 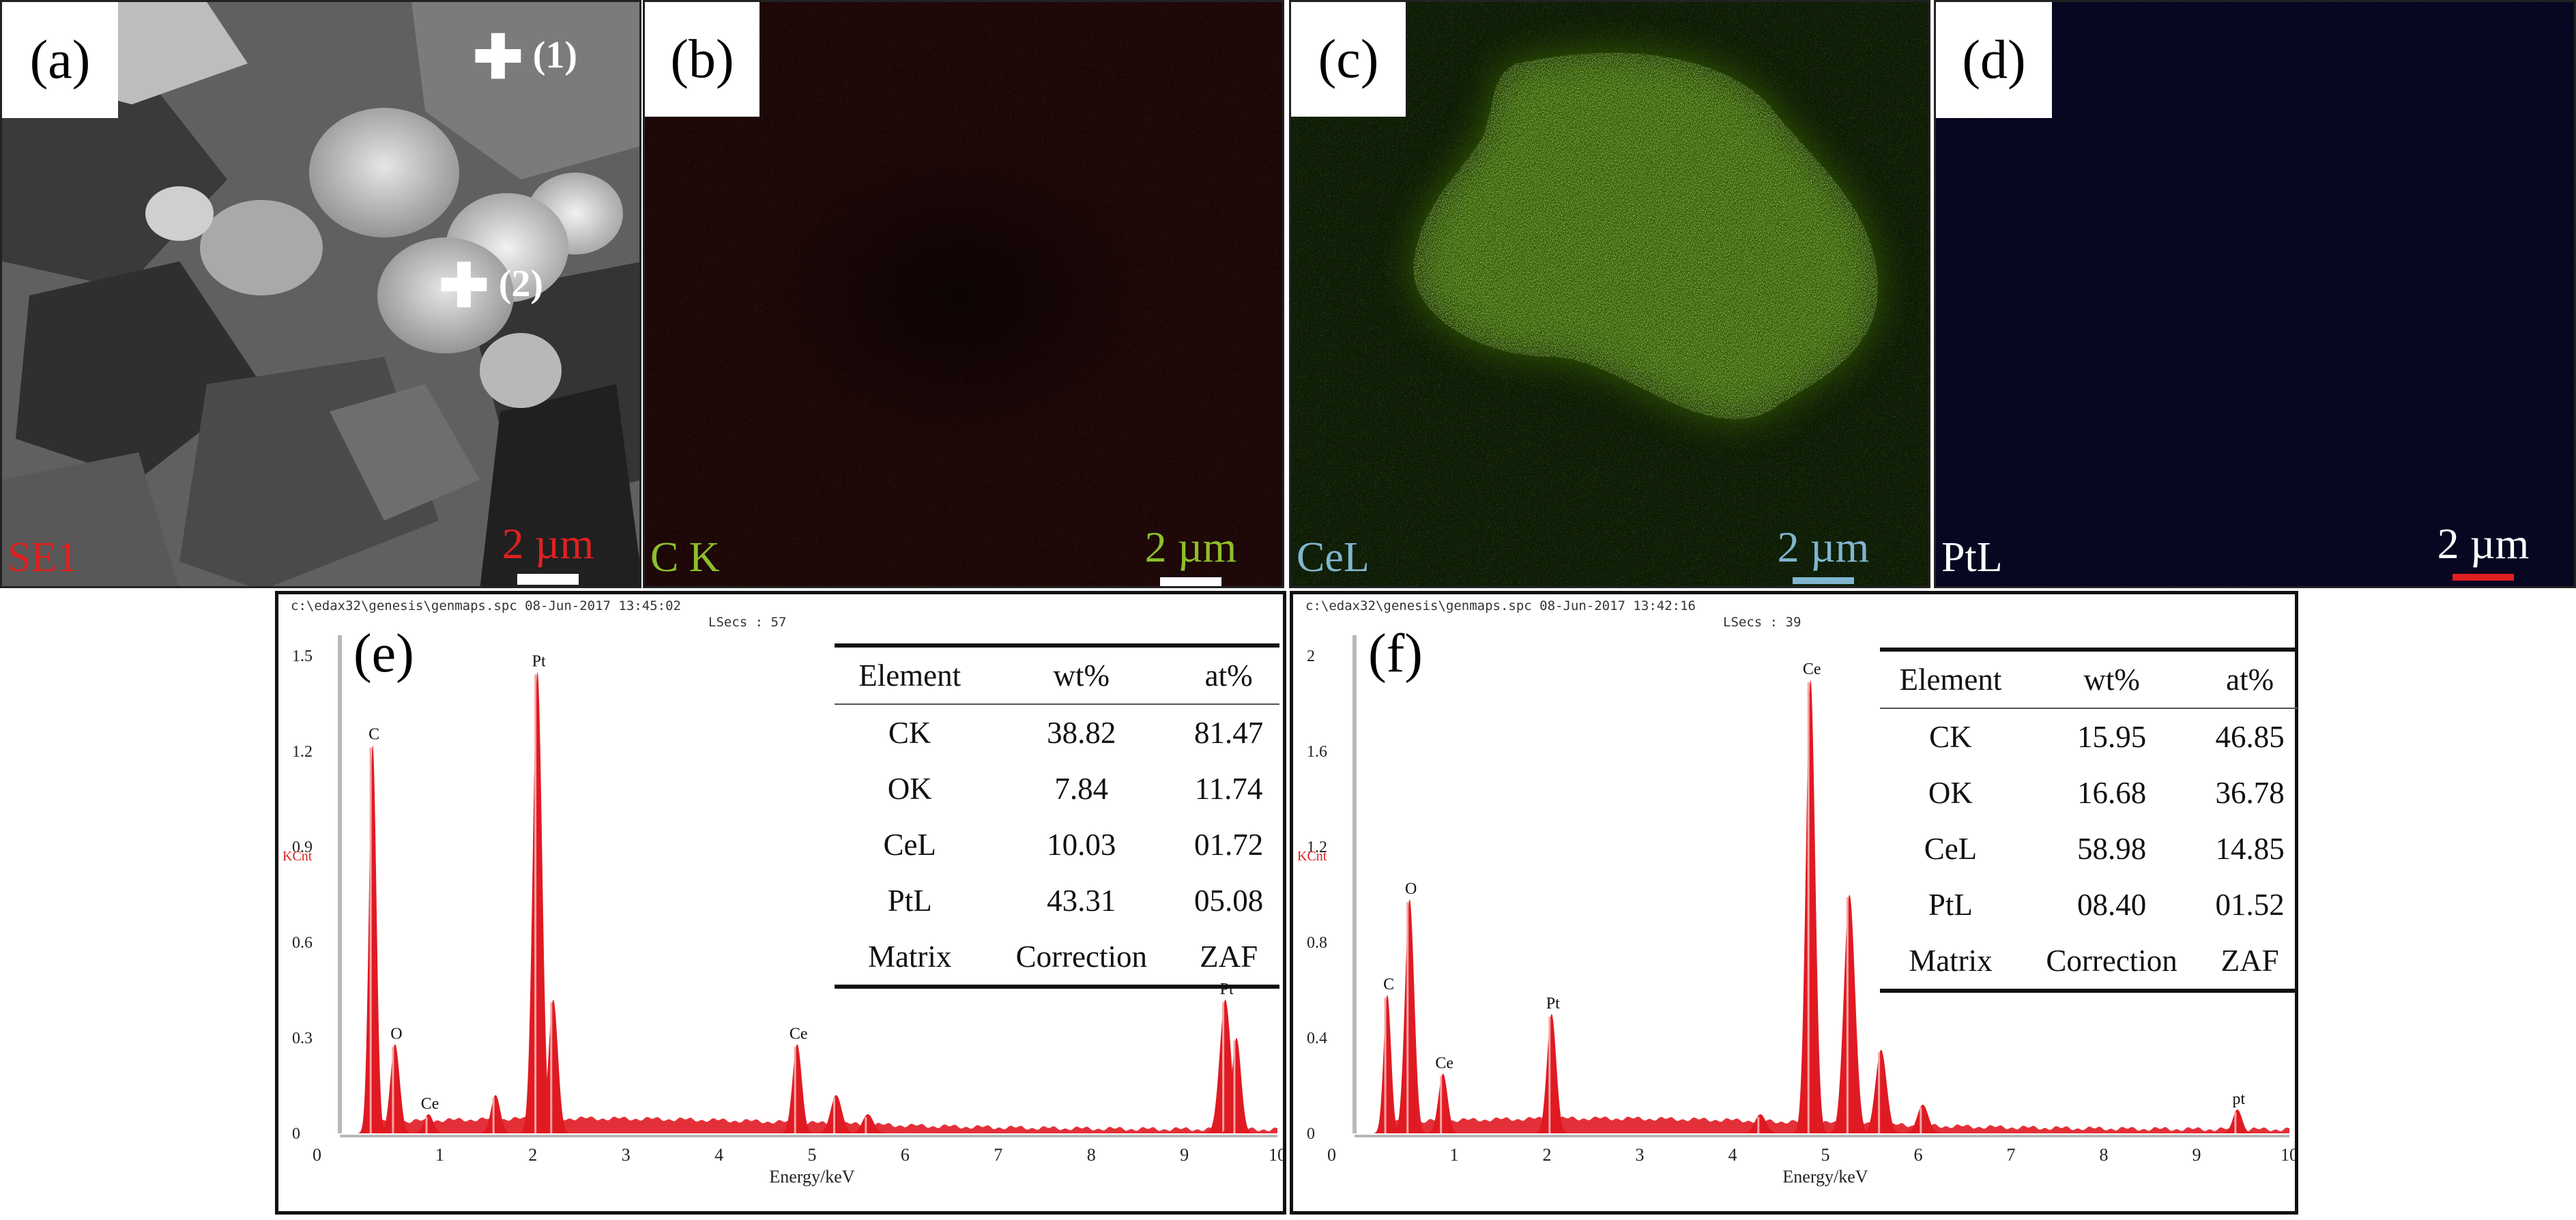 I want to click on table-cell: Correction, so click(x=2111, y=961).